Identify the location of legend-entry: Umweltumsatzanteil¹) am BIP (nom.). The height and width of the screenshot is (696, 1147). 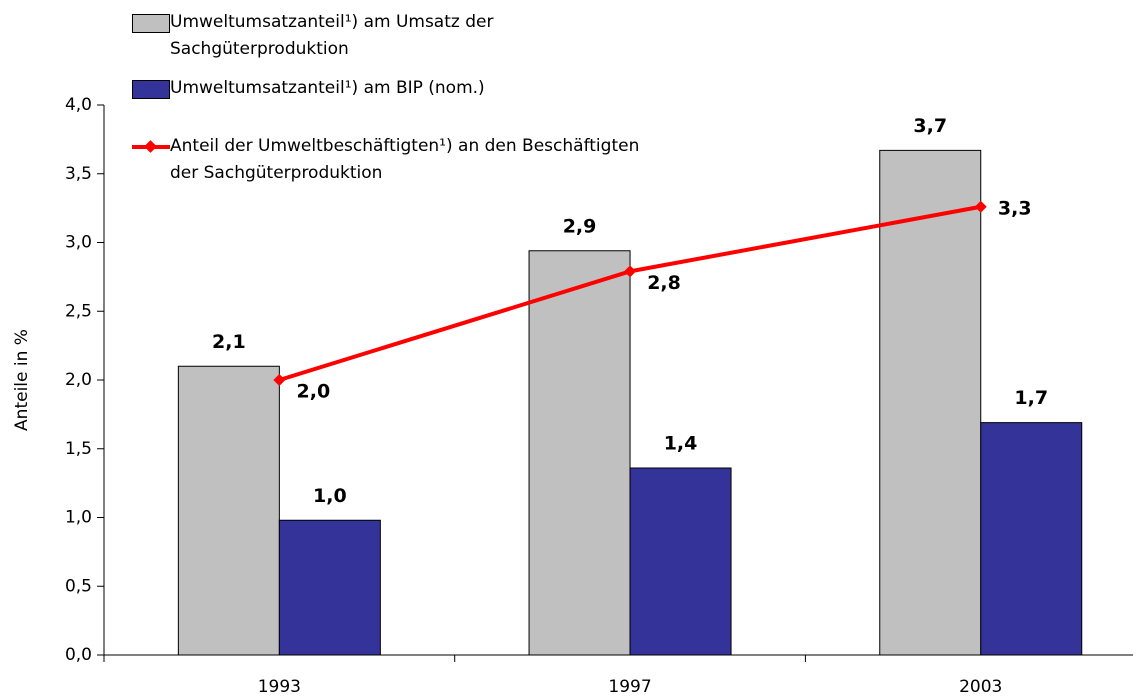
(386, 88).